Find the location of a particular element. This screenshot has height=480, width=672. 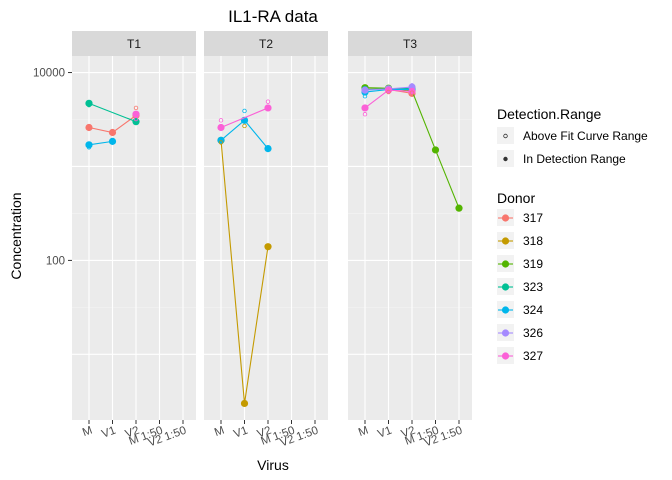

open-circle-icon is located at coordinates (505, 136).